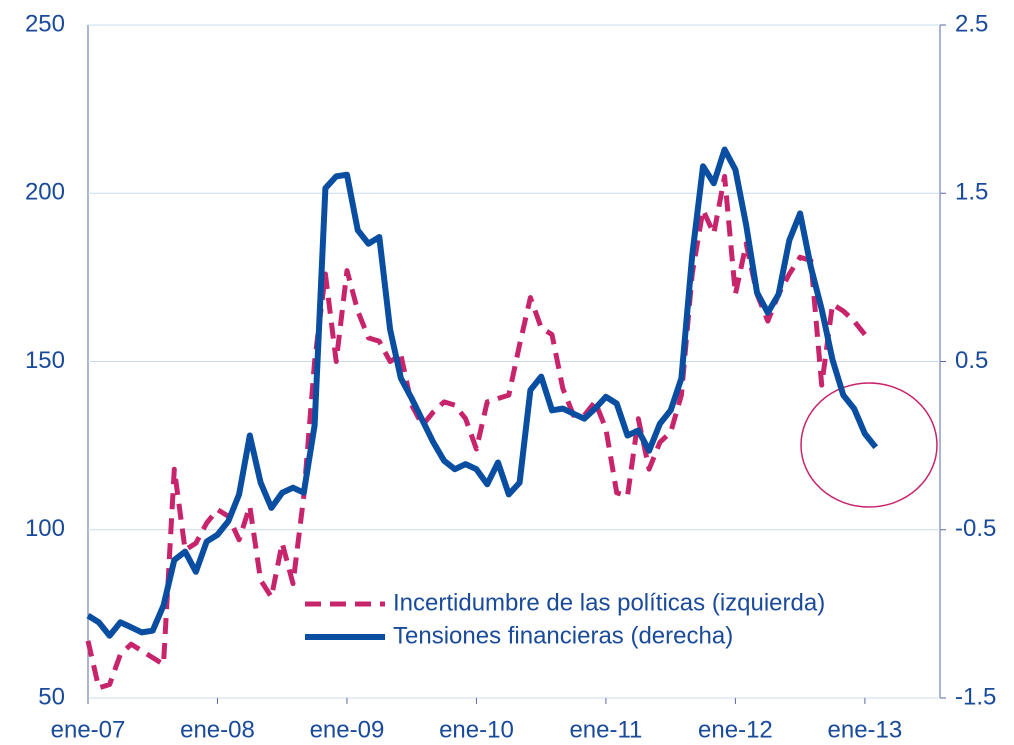 Image resolution: width=1014 pixels, height=745 pixels. I want to click on y-tick-label: 100, so click(45, 528).